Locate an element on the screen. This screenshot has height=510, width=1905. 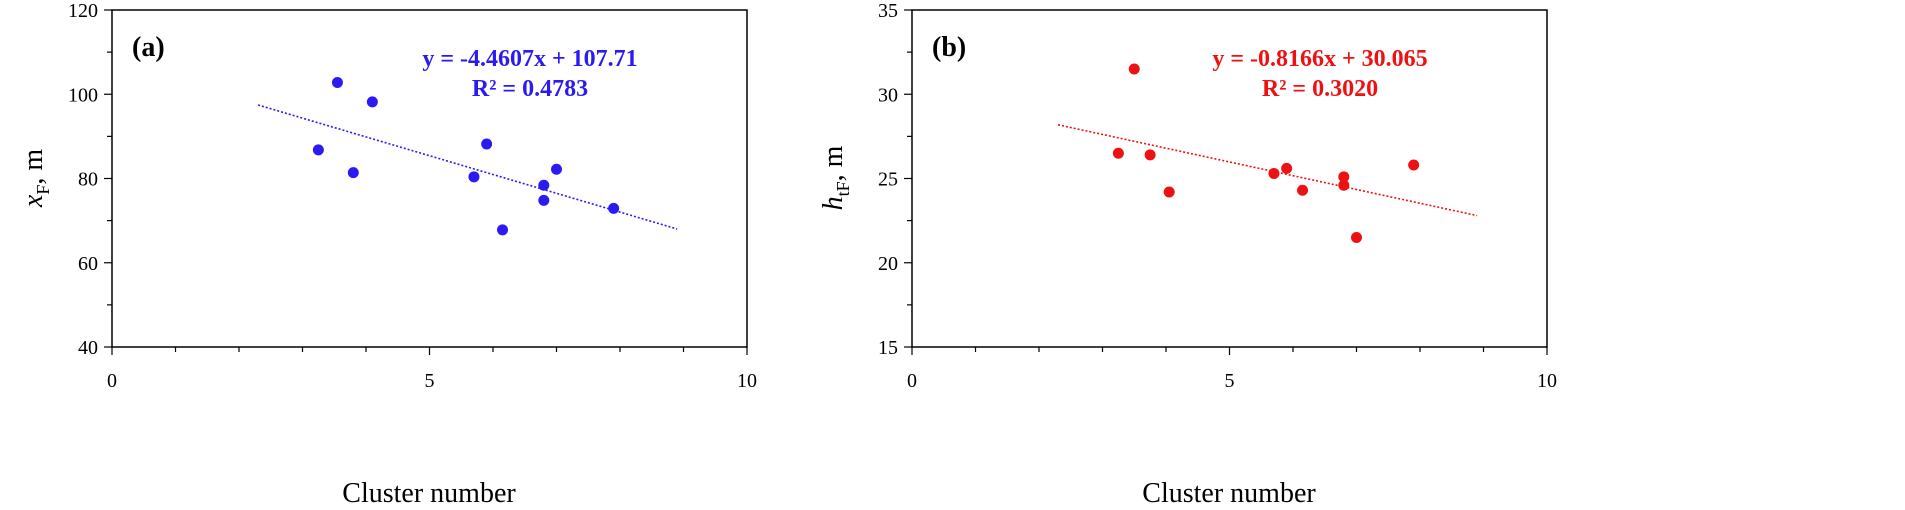
y-tick-label-b: 20 is located at coordinates (888, 264).